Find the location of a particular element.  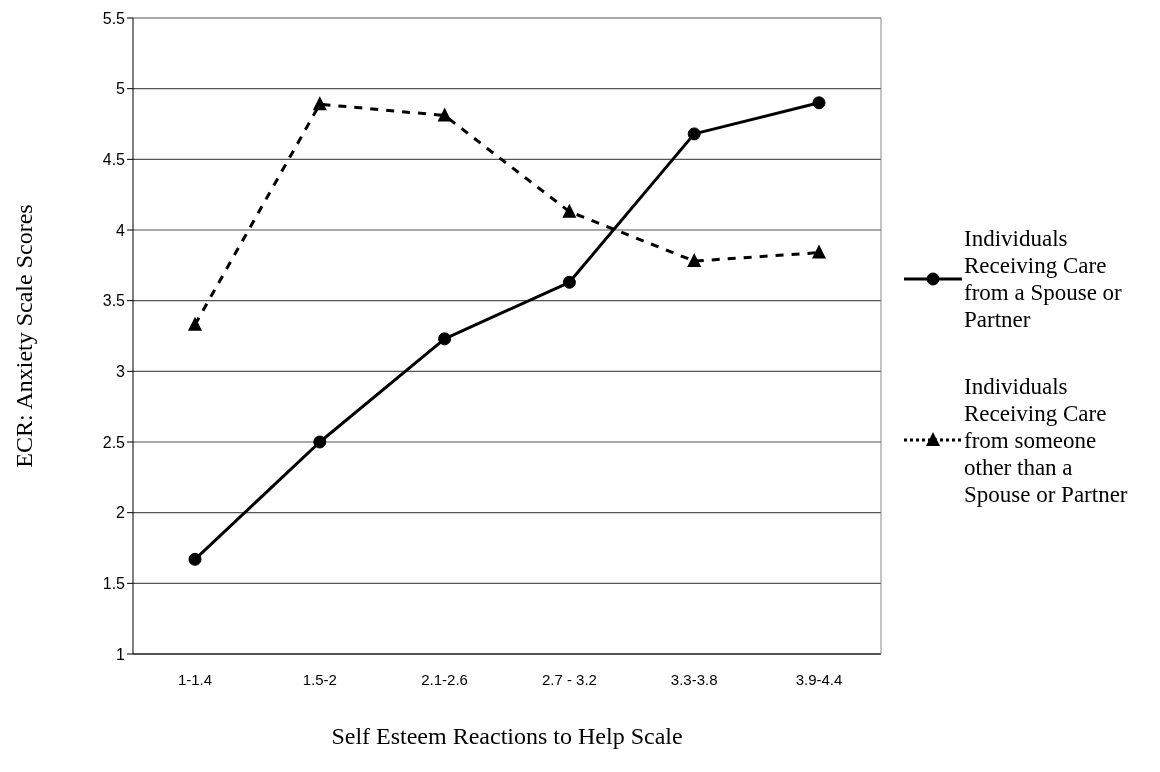

x-tick-label: 1-1.4 is located at coordinates (195, 679).